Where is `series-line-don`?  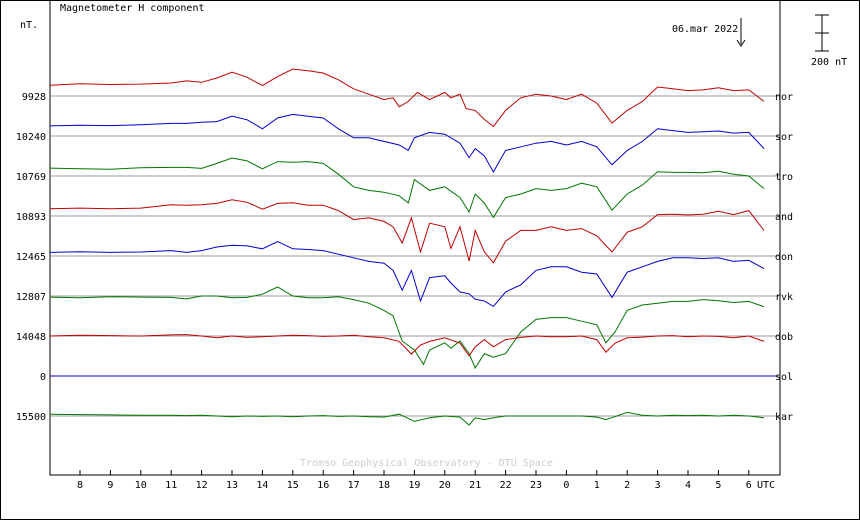 series-line-don is located at coordinates (407, 274).